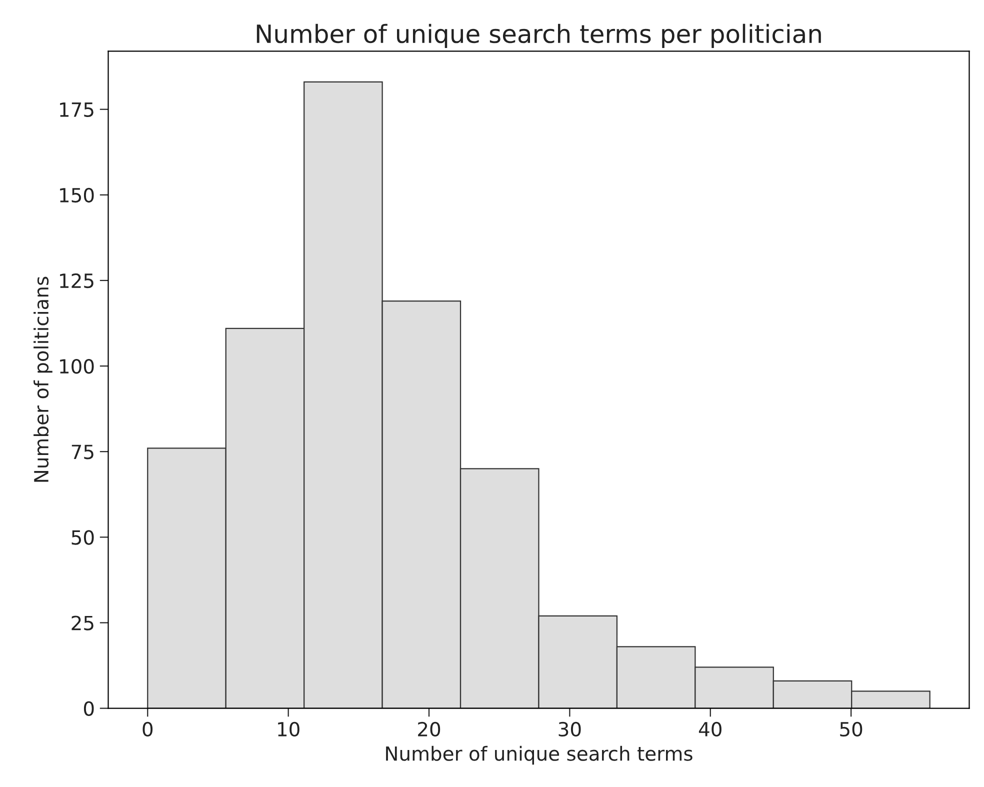 The width and height of the screenshot is (984, 787). I want to click on x-tick-label: 40, so click(710, 729).